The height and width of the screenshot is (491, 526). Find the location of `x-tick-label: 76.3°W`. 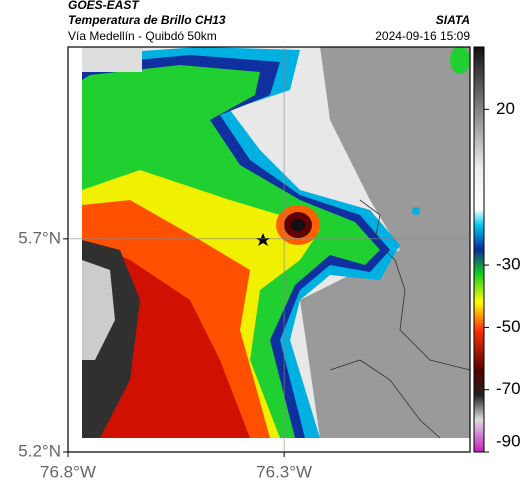

x-tick-label: 76.3°W is located at coordinates (284, 471).